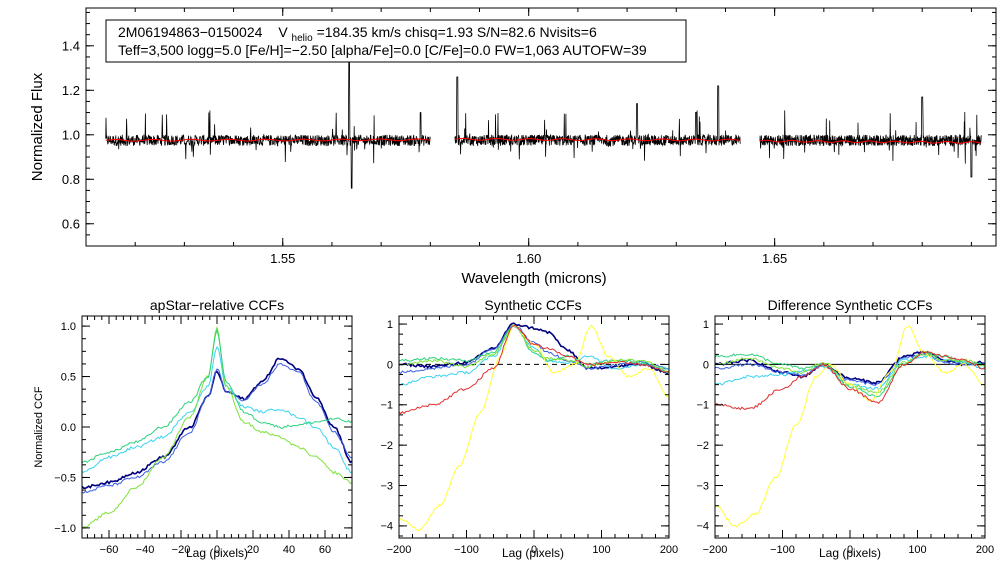 This screenshot has height=581, width=1008. Describe the element at coordinates (65, 478) in the screenshot. I see `y-tick-label: −0.5` at that location.